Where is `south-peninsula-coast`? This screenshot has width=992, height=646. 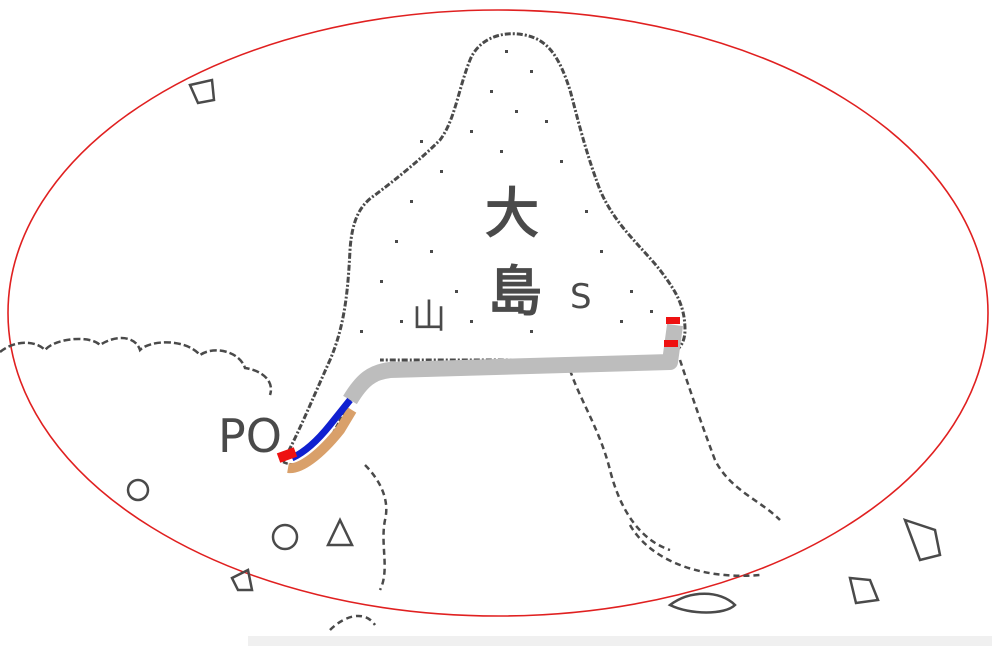 south-peninsula-coast is located at coordinates (674, 468).